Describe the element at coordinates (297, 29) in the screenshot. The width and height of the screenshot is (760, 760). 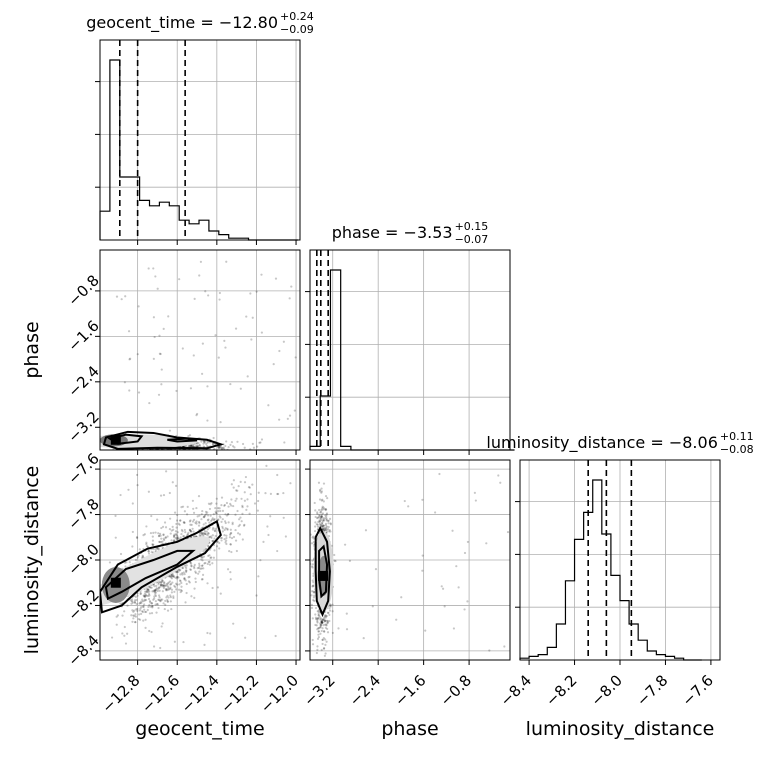
I see `title-lower-geocent_time: −0.09` at that location.